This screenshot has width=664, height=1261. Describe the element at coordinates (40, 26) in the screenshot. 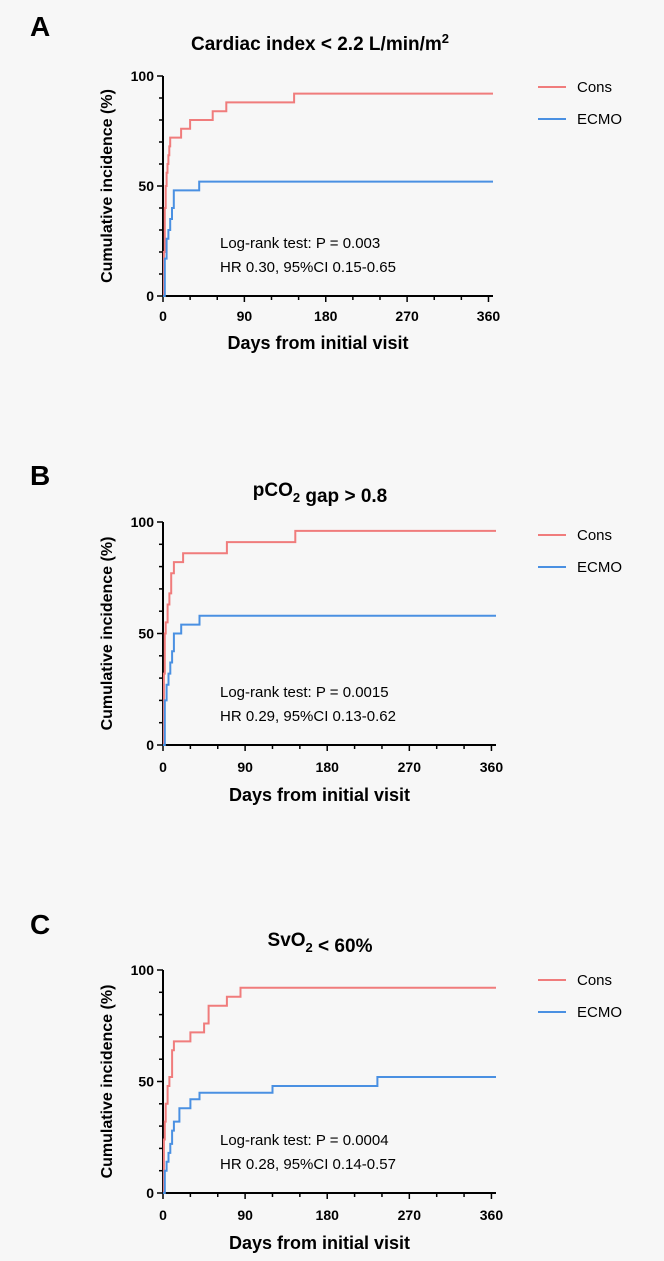

I see `panel-letter: A` at that location.